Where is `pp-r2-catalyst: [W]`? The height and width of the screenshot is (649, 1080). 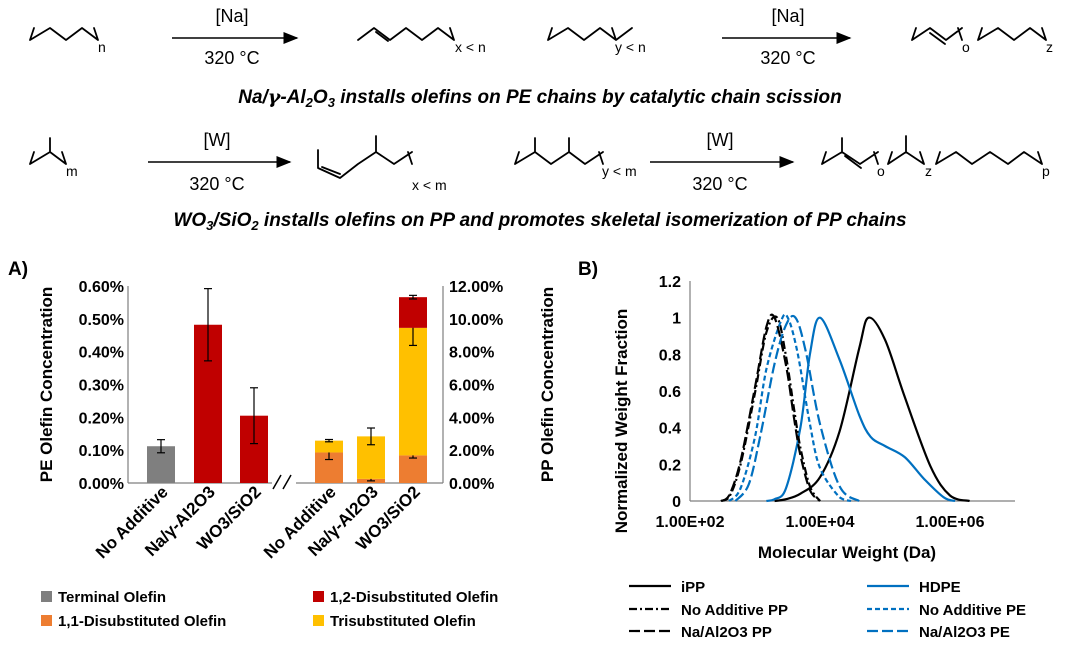
pp-r2-catalyst: [W] is located at coordinates (720, 140).